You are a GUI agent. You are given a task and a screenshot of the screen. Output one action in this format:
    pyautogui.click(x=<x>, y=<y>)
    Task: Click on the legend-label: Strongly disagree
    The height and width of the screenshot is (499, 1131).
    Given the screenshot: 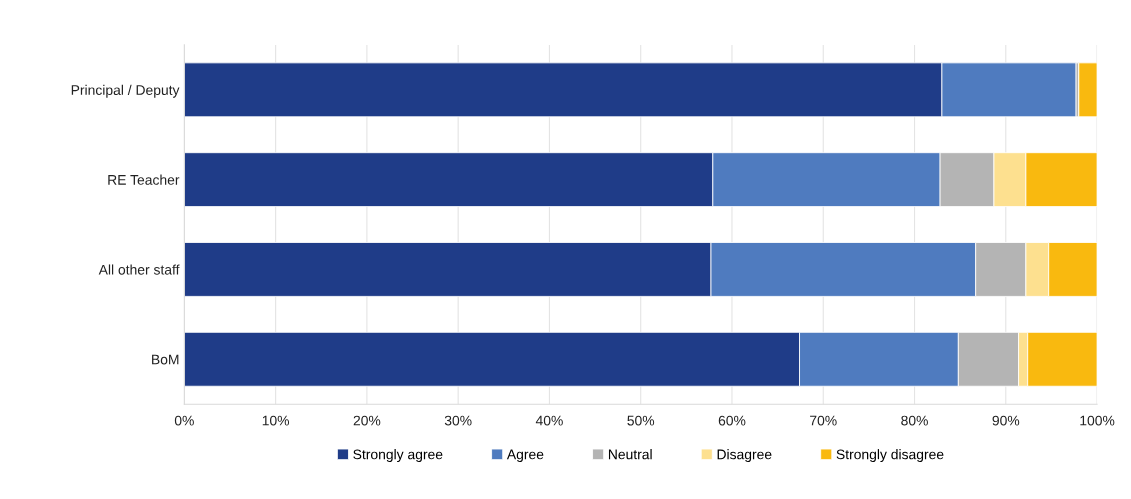 What is the action you would take?
    pyautogui.click(x=890, y=456)
    